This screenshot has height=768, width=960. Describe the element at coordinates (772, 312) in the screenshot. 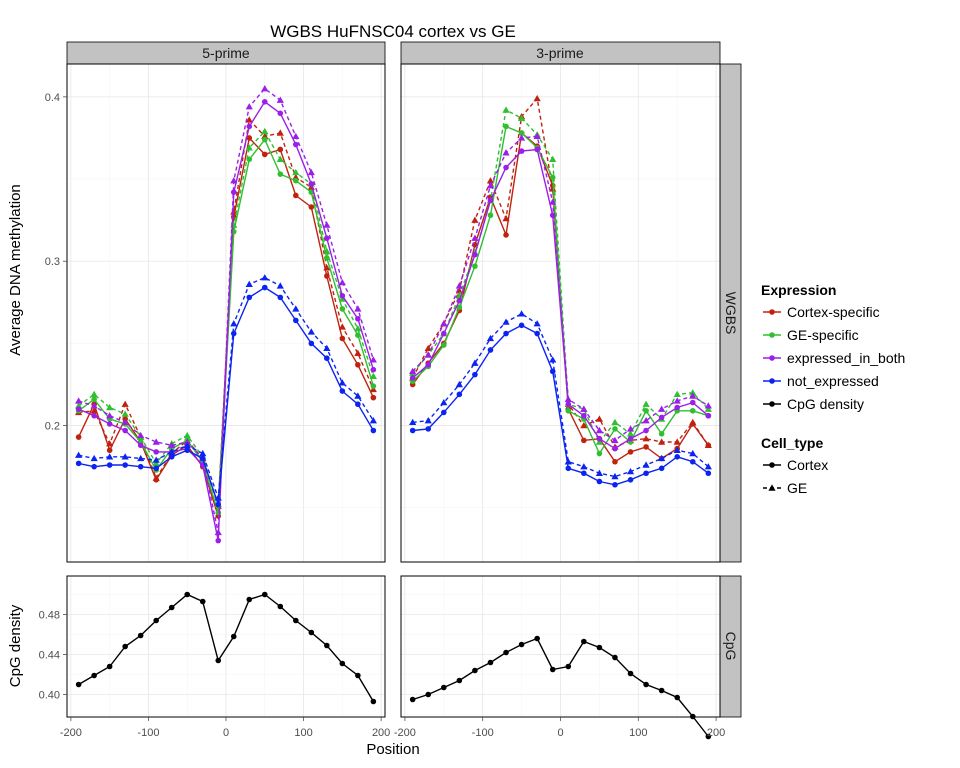

I see `legend-key-point-cortex-specific` at that location.